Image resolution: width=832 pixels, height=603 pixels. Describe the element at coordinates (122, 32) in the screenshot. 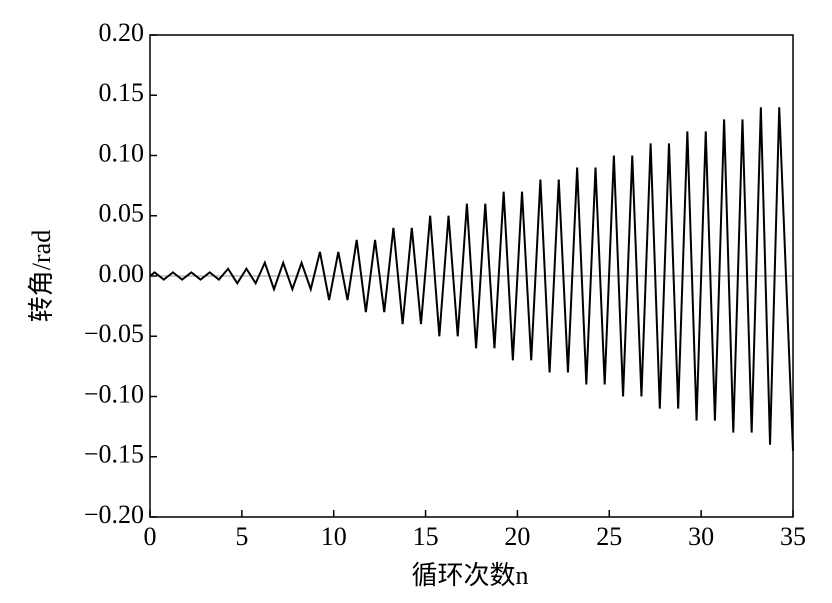

I see `y-tick-label: 0.20` at that location.